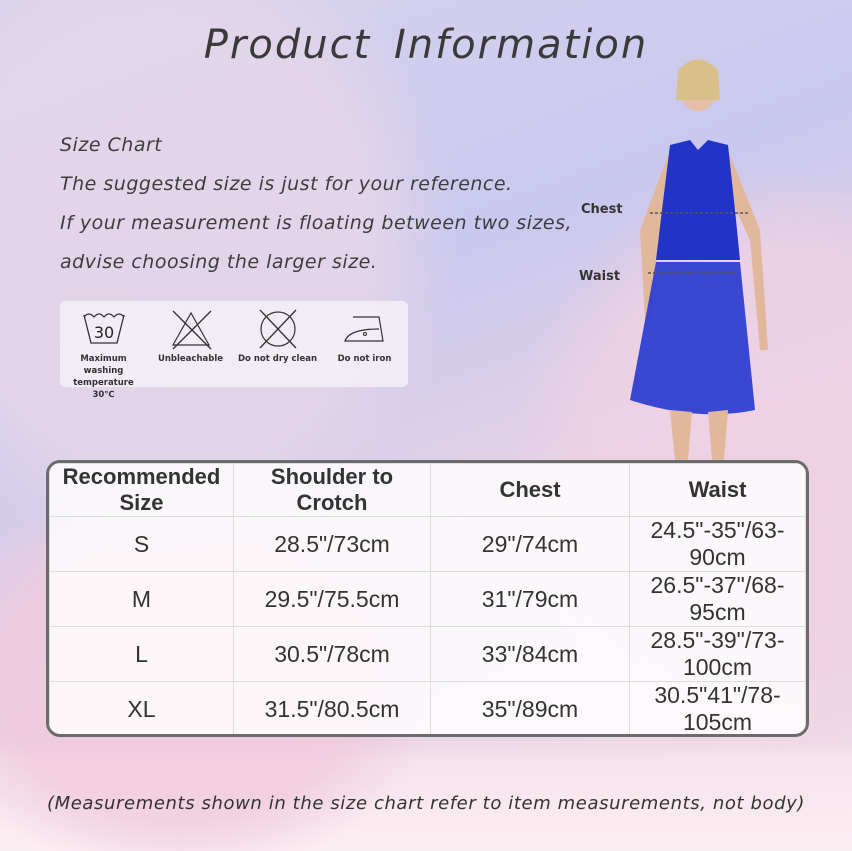  I want to click on cell-chest: 29"/74cm, so click(530, 544).